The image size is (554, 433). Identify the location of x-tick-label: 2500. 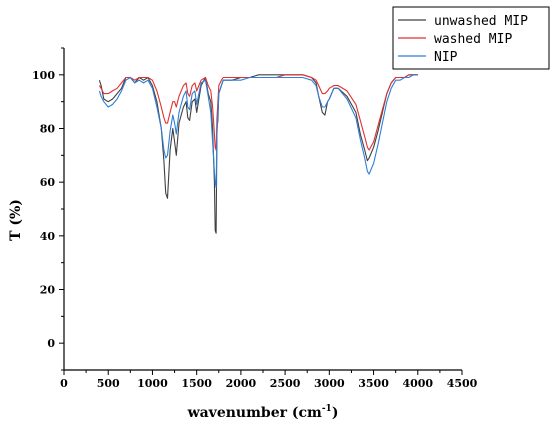
(285, 383).